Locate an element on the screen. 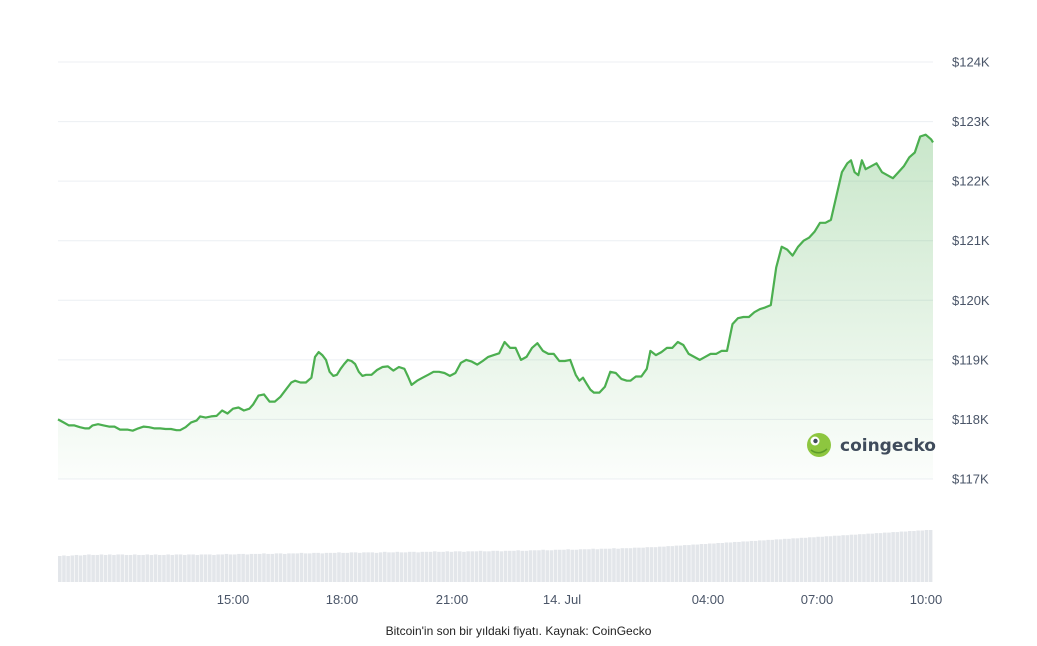 The width and height of the screenshot is (1037, 646). volume-bars is located at coordinates (495, 556).